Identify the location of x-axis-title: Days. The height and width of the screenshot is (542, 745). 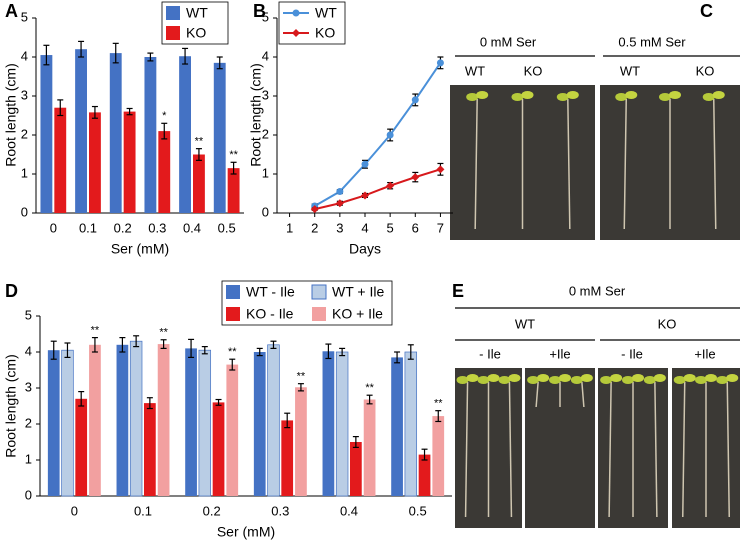
(365, 249).